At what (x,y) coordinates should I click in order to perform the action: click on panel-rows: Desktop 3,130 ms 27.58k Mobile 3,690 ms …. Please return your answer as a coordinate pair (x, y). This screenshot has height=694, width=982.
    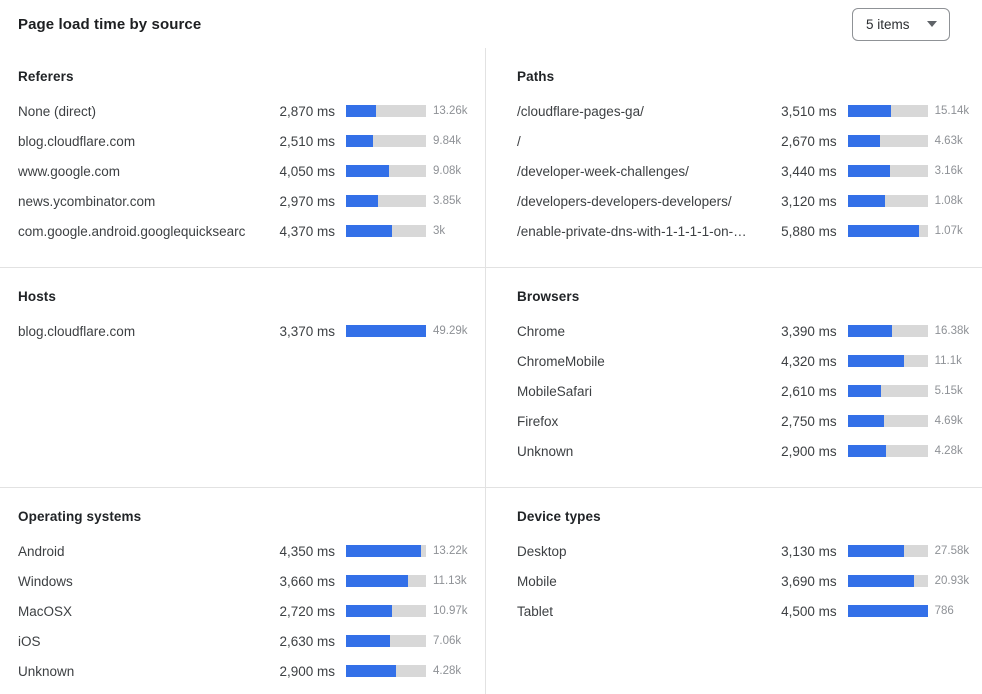
    Looking at the image, I should click on (749, 581).